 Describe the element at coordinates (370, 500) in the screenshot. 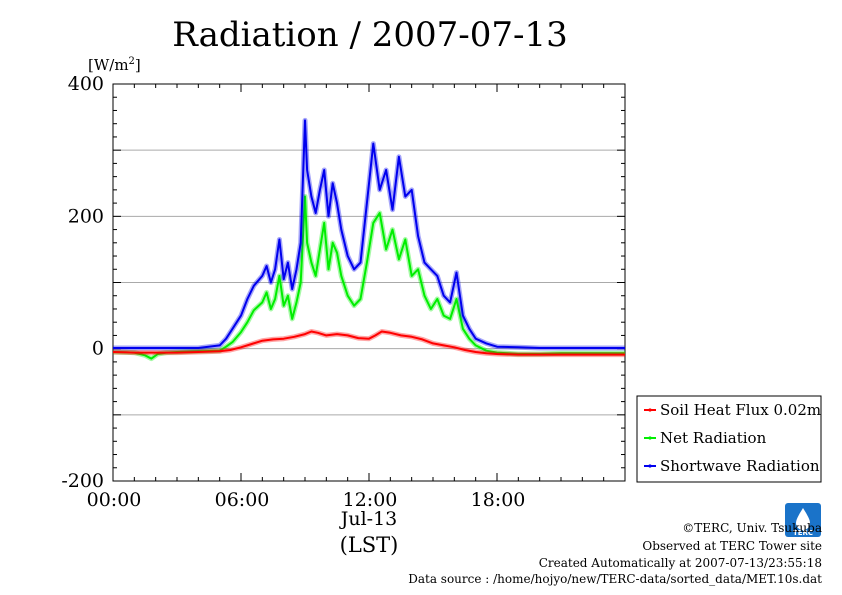

I see `x-tick-label: 12:00` at that location.